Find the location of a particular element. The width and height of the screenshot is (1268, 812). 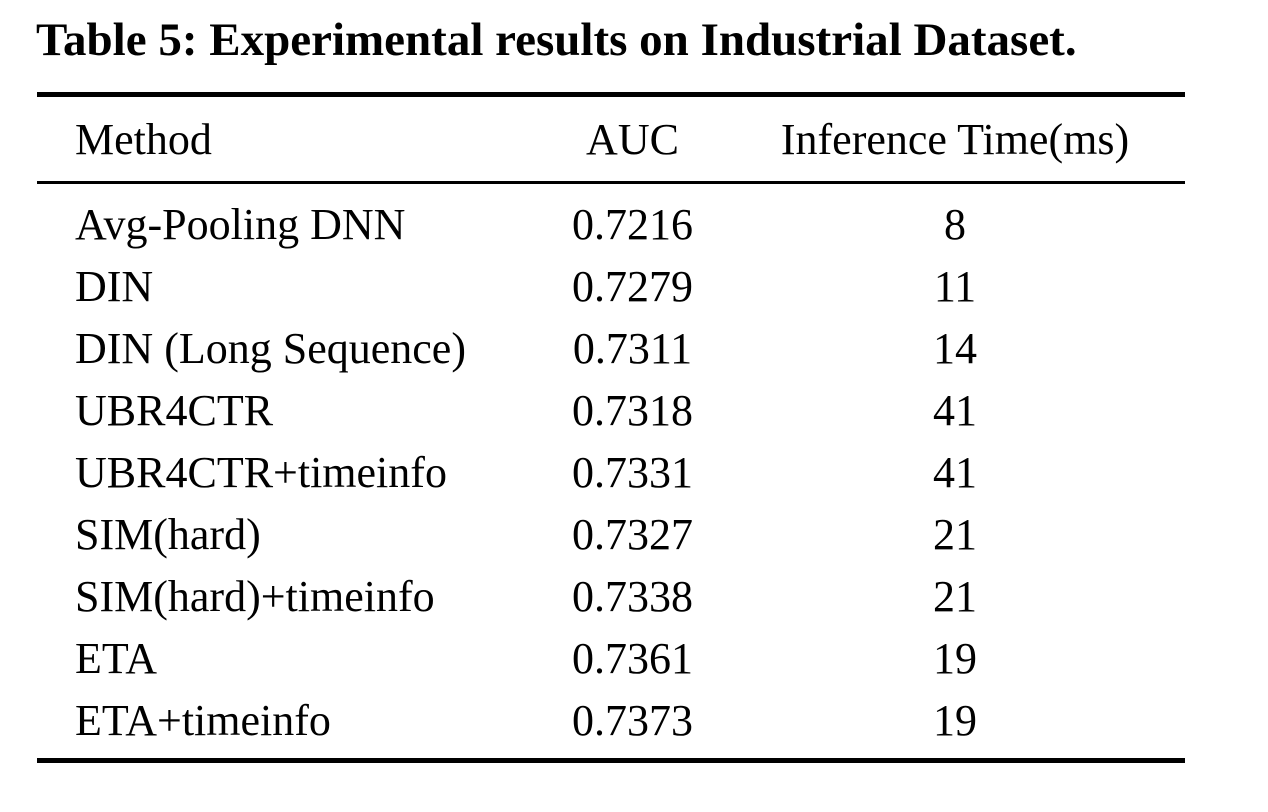

method-cell: SIM(hard)+timeinfo is located at coordinates (255, 596).